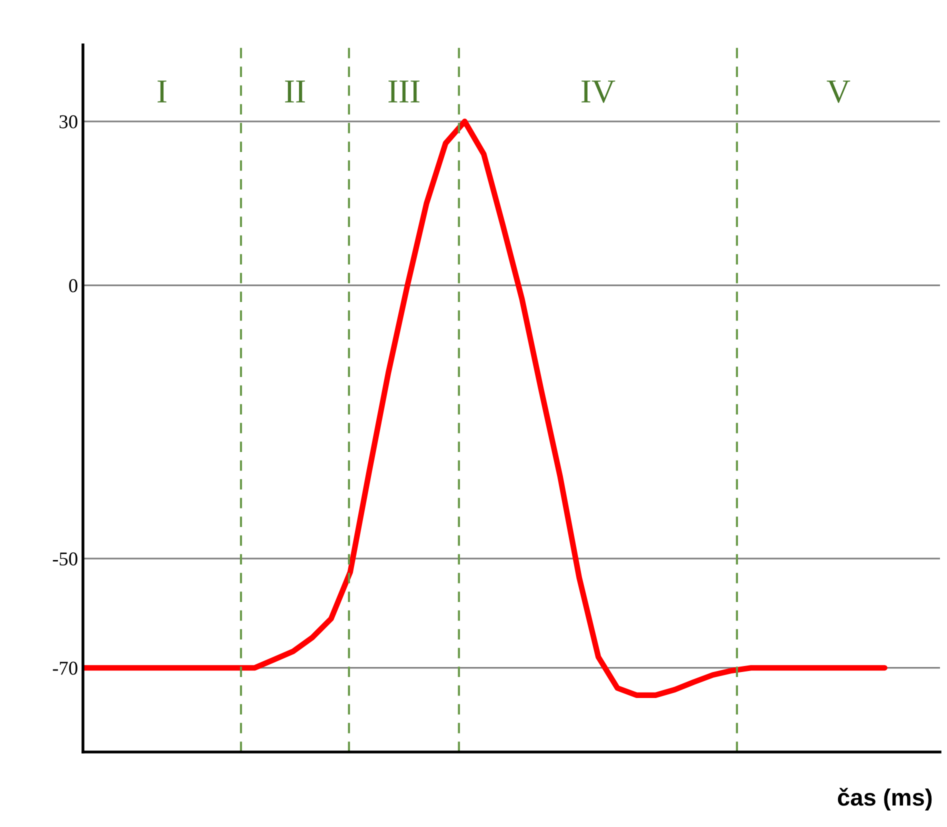 This screenshot has height=827, width=947. I want to click on y-tick-label: 0, so click(73, 285).